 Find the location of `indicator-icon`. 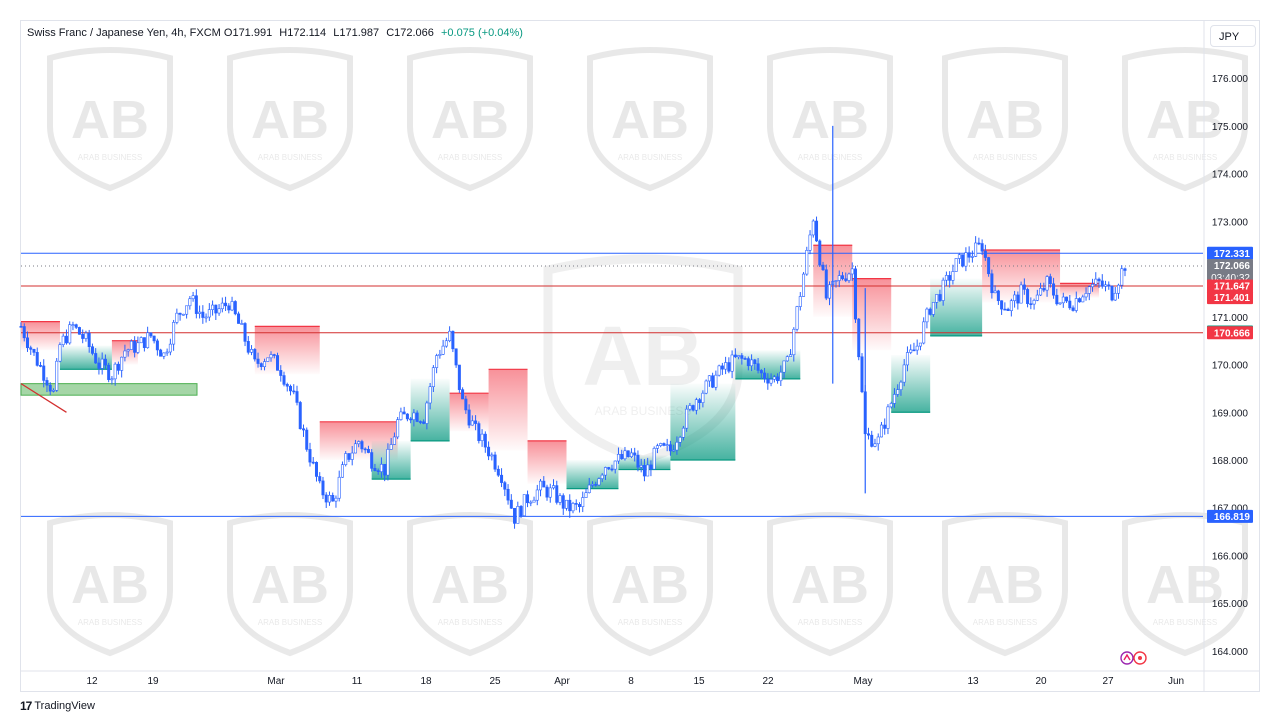

indicator-icon is located at coordinates (1135, 658).